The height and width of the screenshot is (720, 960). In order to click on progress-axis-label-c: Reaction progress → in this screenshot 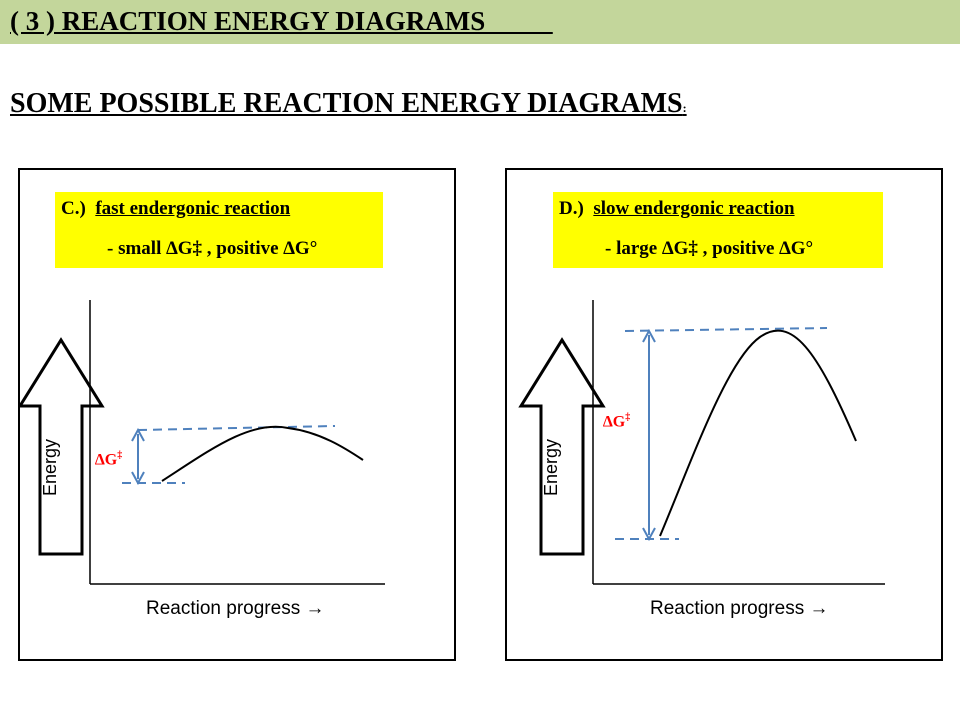, I will do `click(235, 609)`.